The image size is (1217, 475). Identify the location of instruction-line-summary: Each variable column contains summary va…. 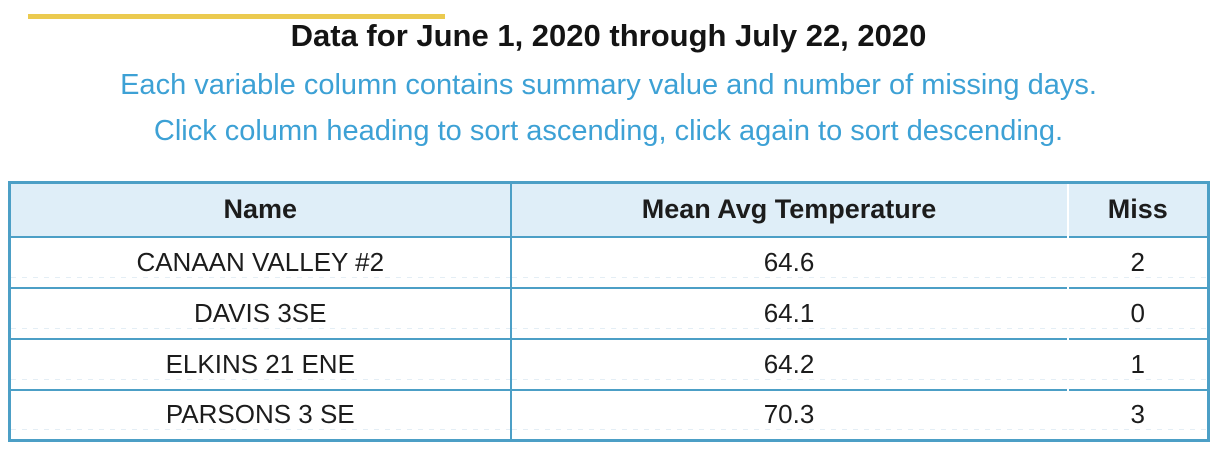
(608, 85).